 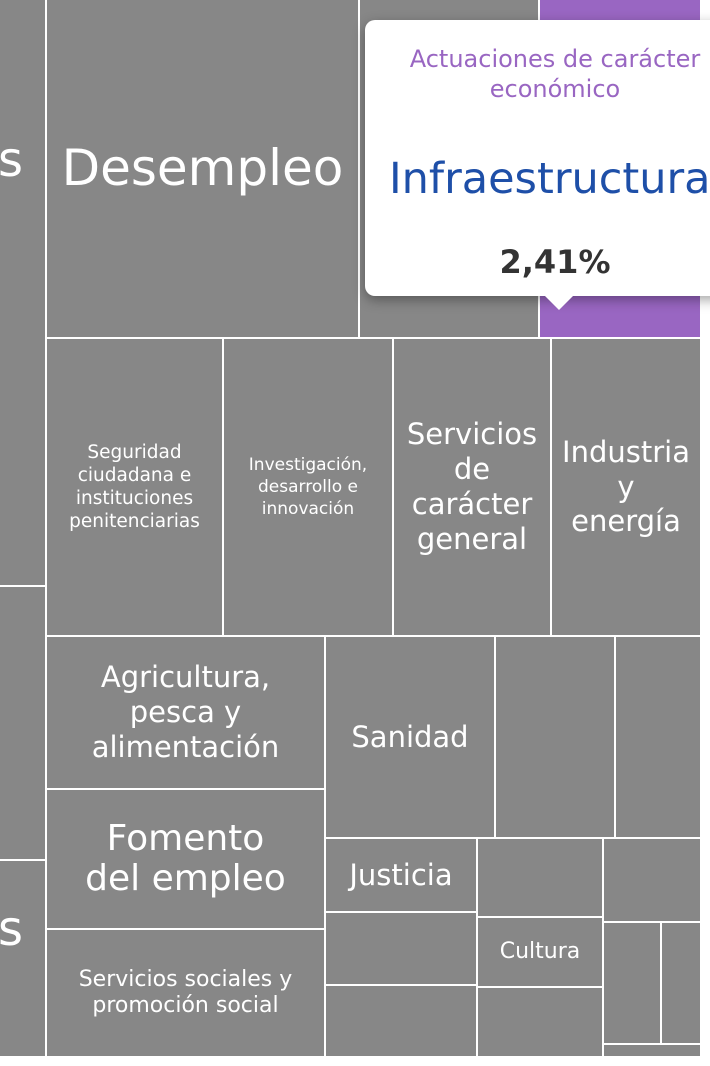 I want to click on tile-label: Justicia, so click(x=401, y=874).